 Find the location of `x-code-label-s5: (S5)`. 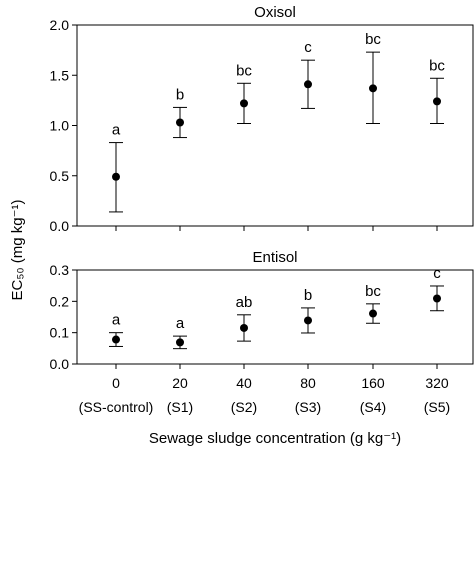

x-code-label-s5: (S5) is located at coordinates (437, 407).